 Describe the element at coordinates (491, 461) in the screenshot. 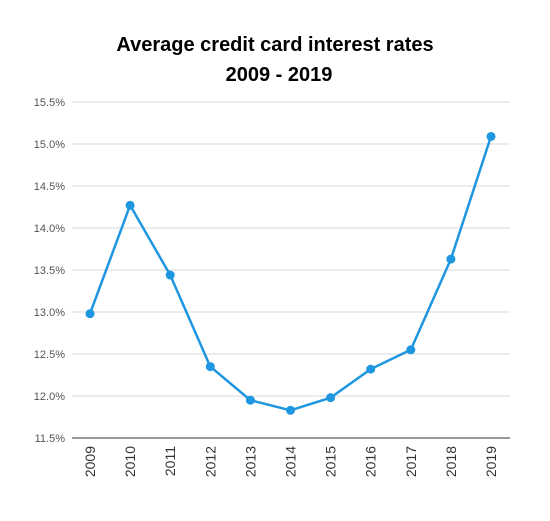

I see `x-tick-label: 2019` at that location.